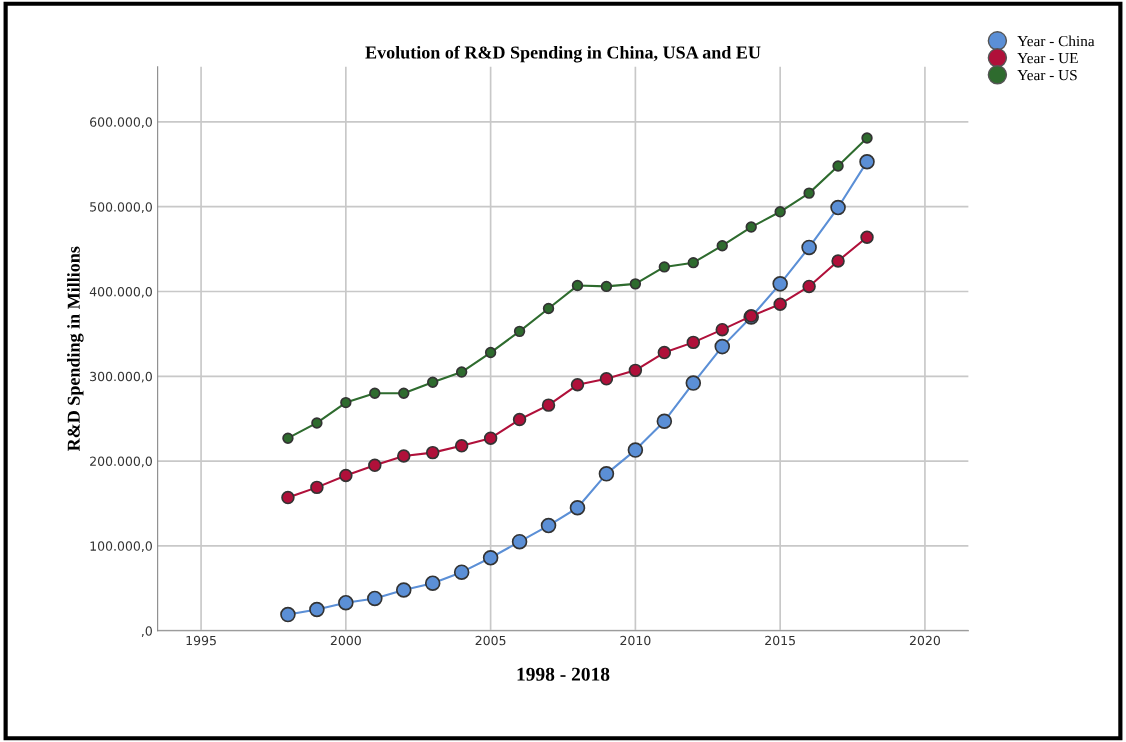  I want to click on y-tick-label: 500.000,0, so click(121, 207).